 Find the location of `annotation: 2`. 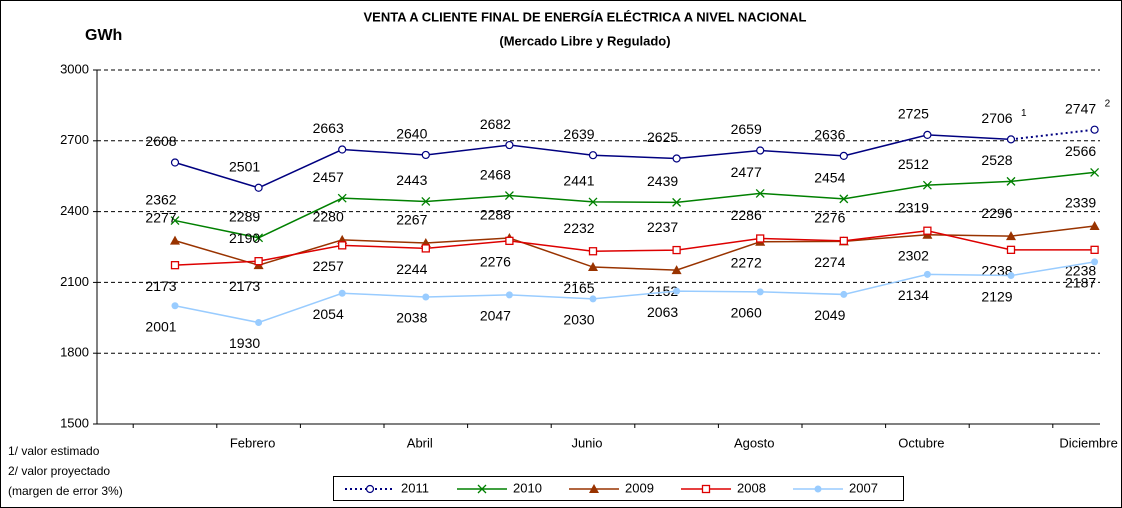

annotation: 2 is located at coordinates (1108, 103).